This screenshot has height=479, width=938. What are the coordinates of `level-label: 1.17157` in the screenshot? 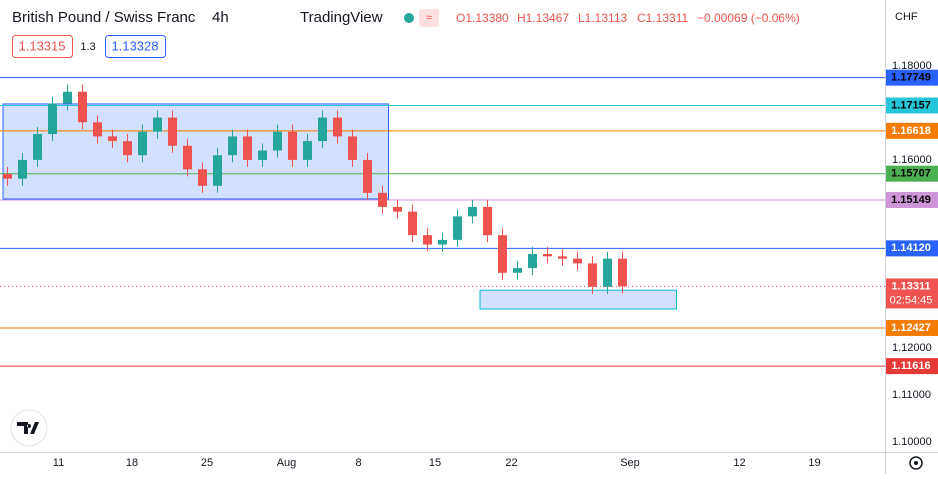 It's located at (911, 105).